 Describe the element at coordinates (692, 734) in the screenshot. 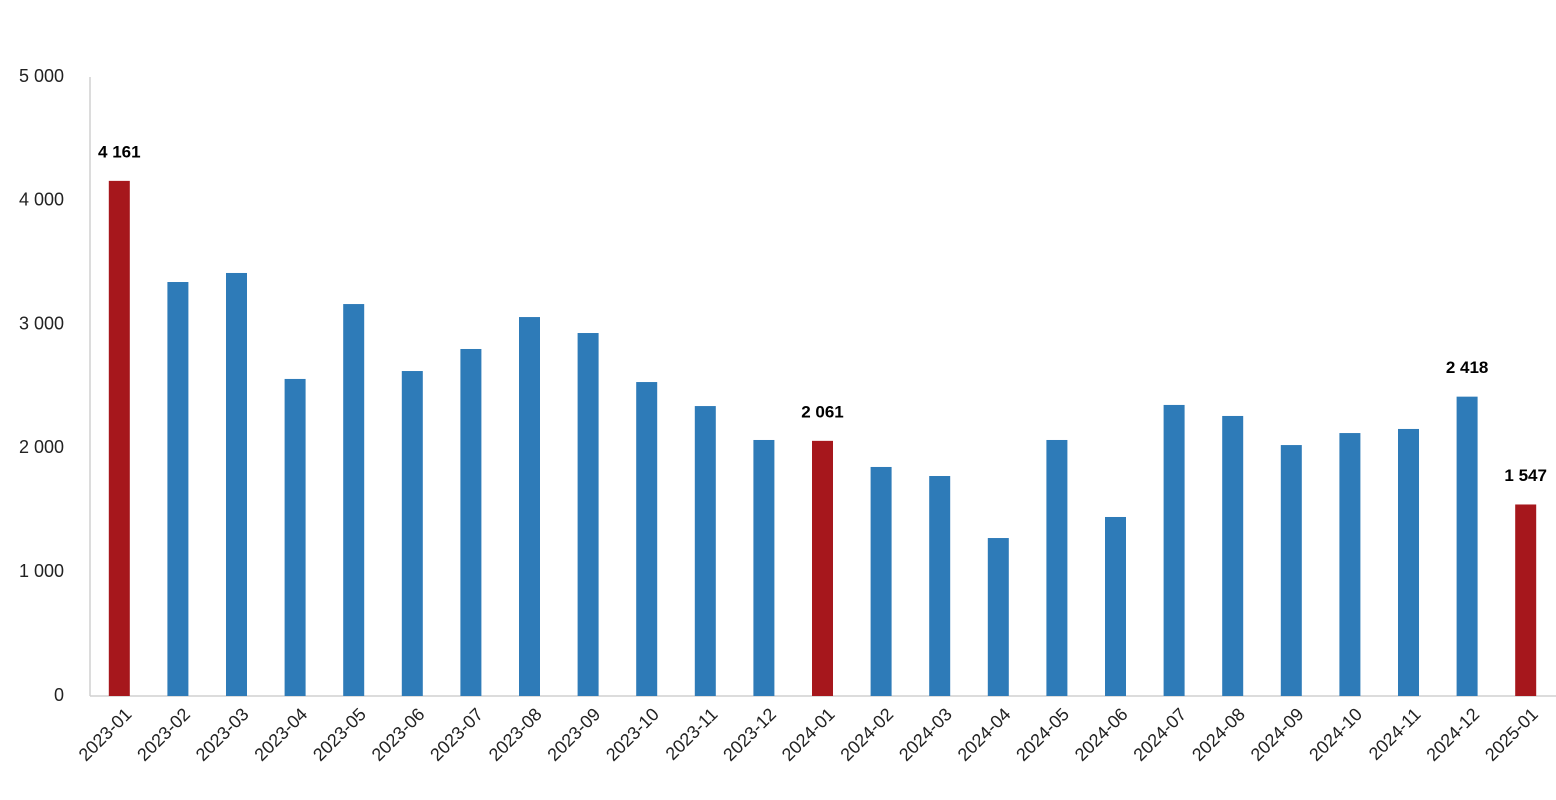

I see `x-tick-label: 2023-11` at that location.